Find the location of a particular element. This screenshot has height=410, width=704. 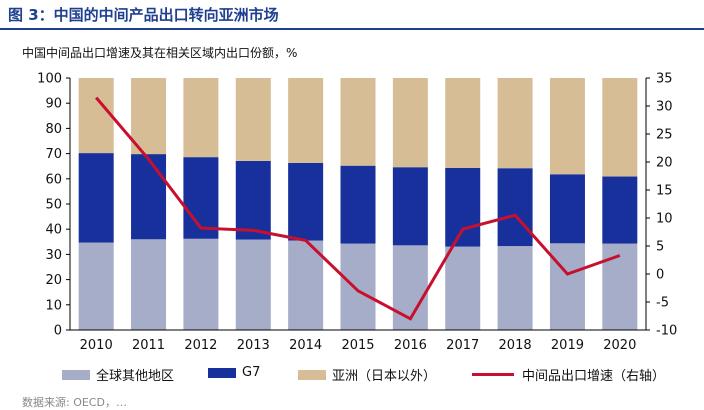

right-tick-label: -10 is located at coordinates (666, 331).